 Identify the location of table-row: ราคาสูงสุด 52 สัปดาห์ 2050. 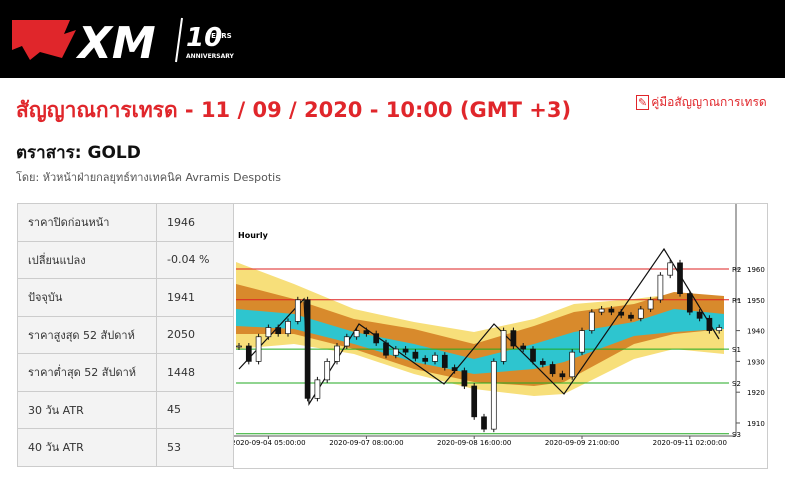
(125, 334).